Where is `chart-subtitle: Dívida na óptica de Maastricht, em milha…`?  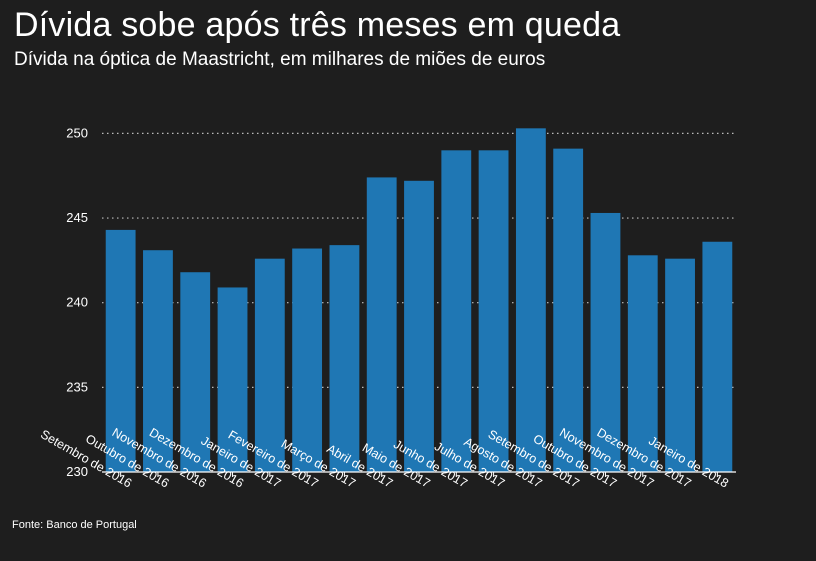
chart-subtitle: Dívida na óptica de Maastricht, em milha… is located at coordinates (280, 59).